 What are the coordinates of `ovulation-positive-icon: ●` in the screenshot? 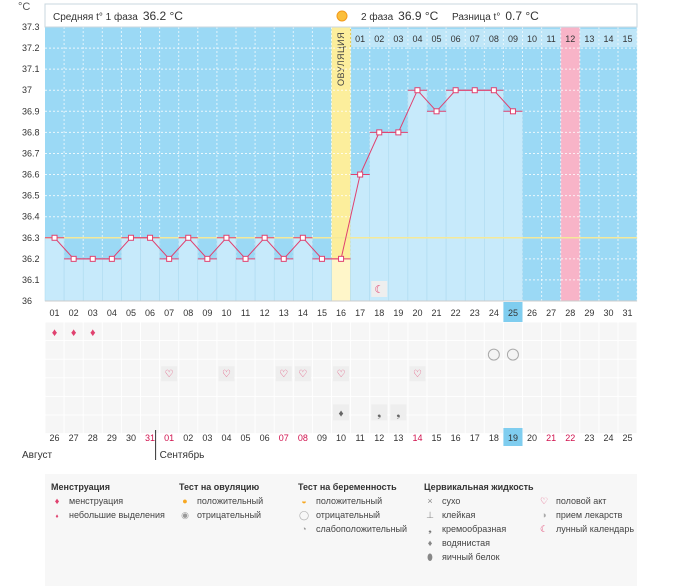 It's located at (185, 501).